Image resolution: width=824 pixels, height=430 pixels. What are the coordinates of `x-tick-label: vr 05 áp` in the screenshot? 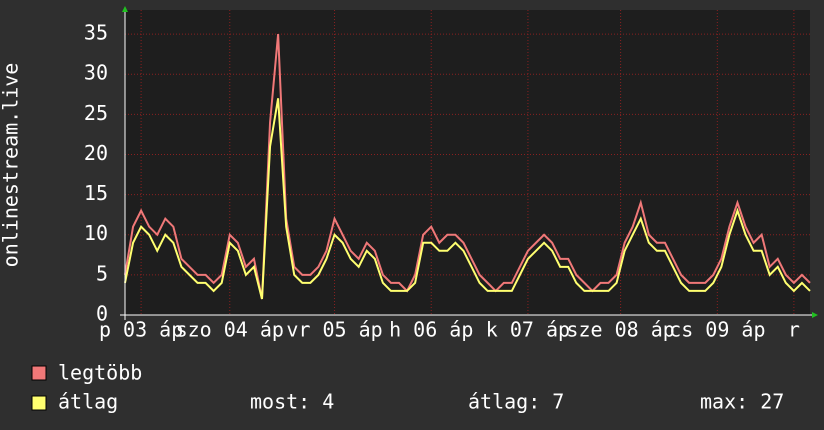 It's located at (334, 330).